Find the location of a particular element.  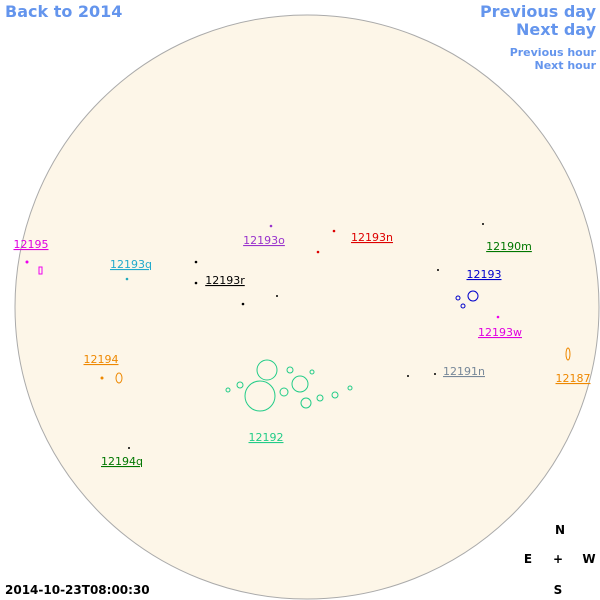

region-label: 12192 is located at coordinates (266, 437).